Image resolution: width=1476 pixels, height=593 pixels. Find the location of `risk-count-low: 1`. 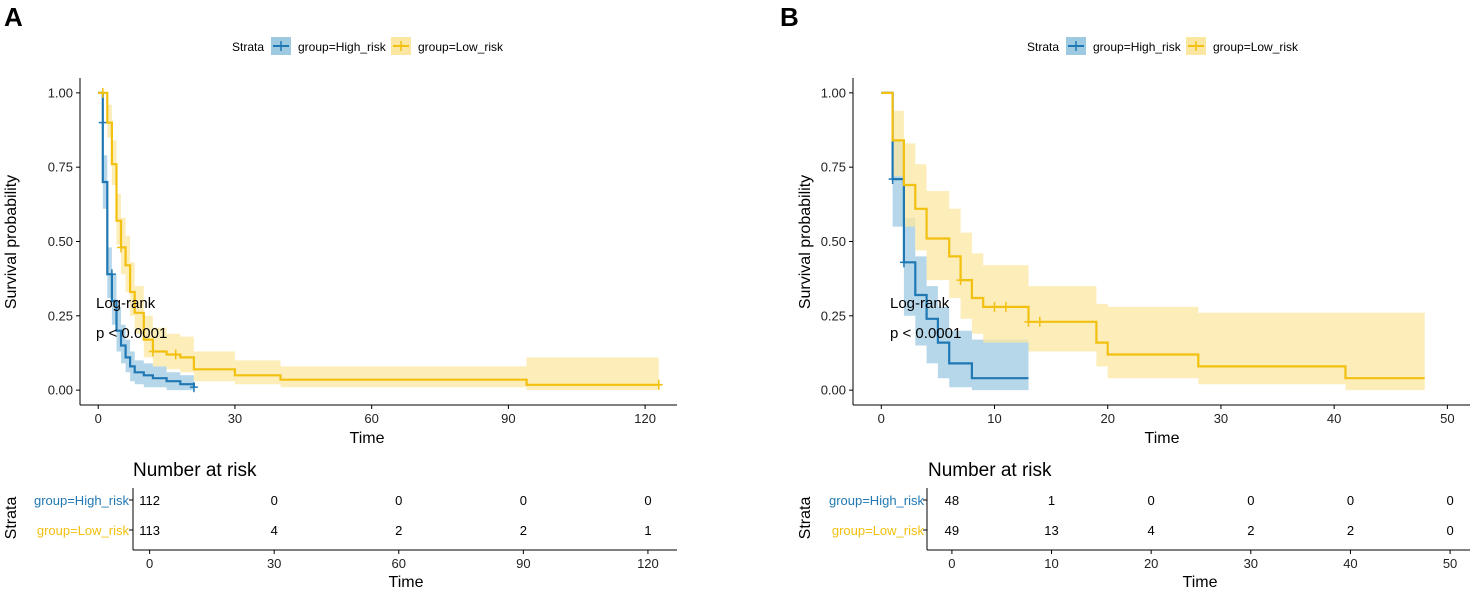

risk-count-low: 1 is located at coordinates (647, 530).